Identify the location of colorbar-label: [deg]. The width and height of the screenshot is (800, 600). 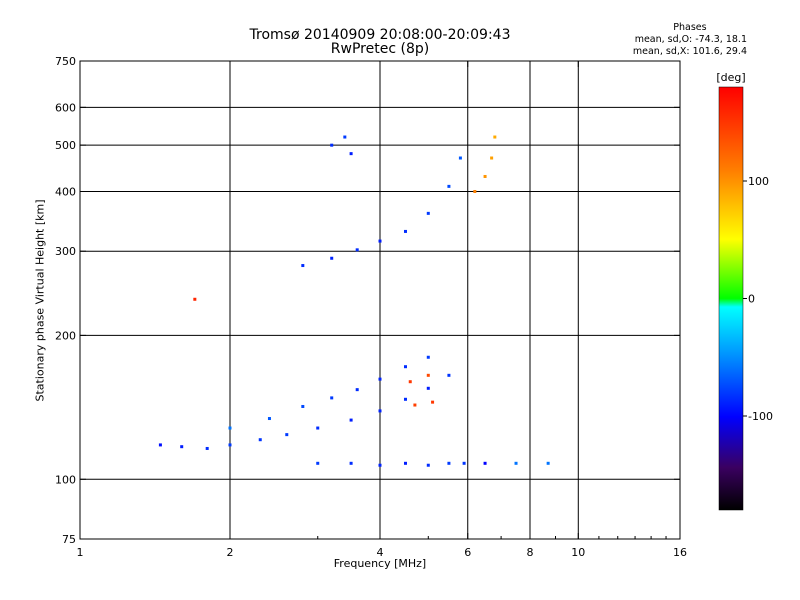
(730, 77).